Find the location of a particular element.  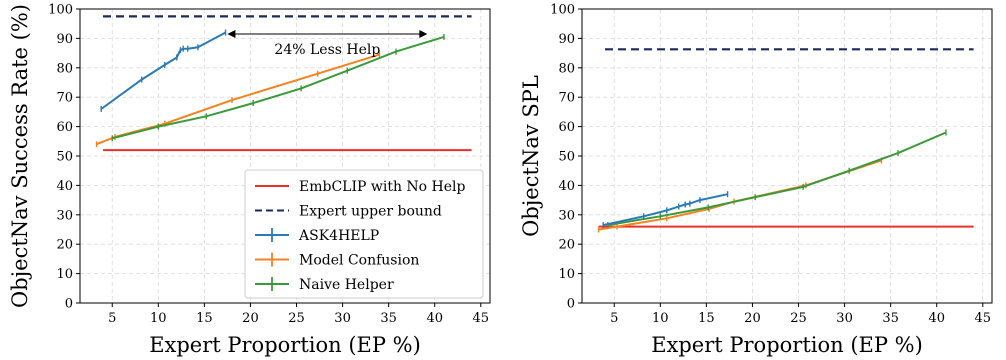

legend-label: Expert upper bound is located at coordinates (370, 212).